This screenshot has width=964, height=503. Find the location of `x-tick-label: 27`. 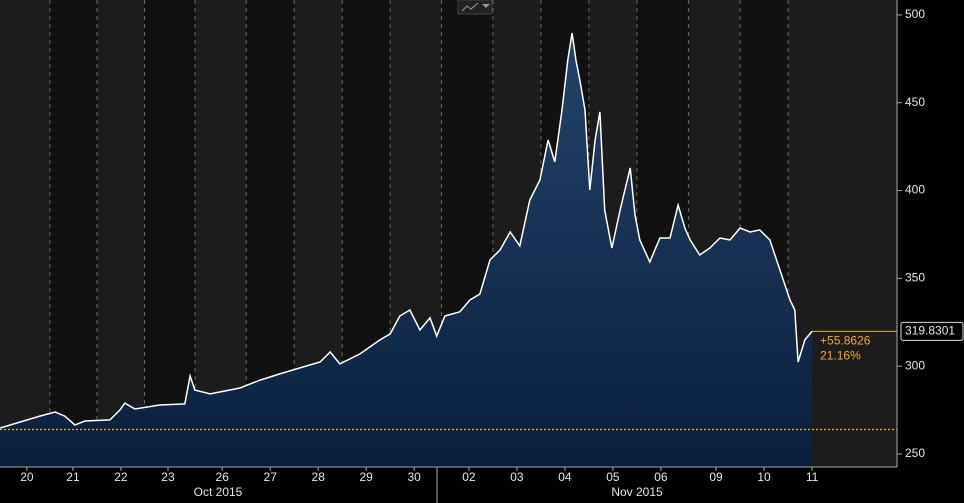

x-tick-label: 27 is located at coordinates (271, 477).